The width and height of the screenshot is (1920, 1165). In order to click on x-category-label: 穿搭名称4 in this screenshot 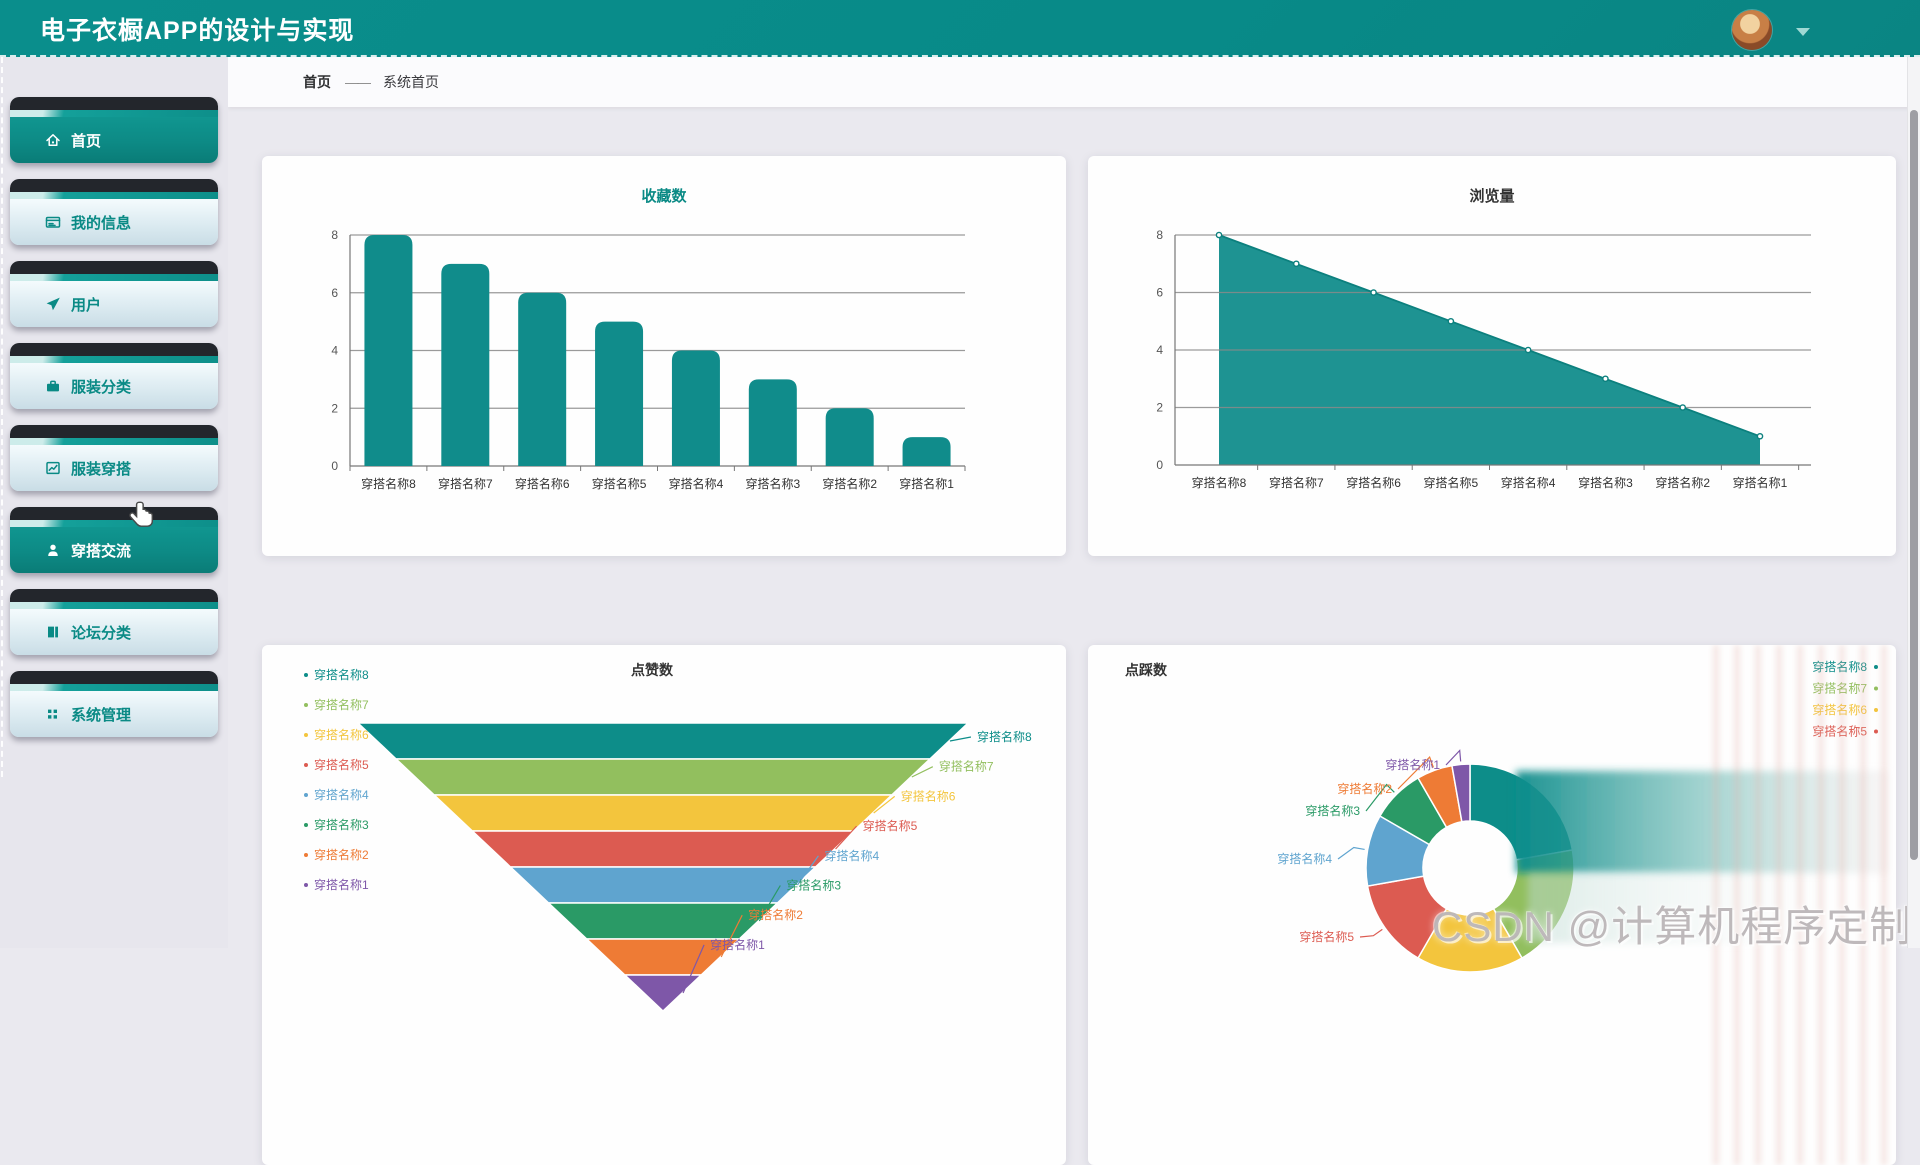, I will do `click(696, 483)`.